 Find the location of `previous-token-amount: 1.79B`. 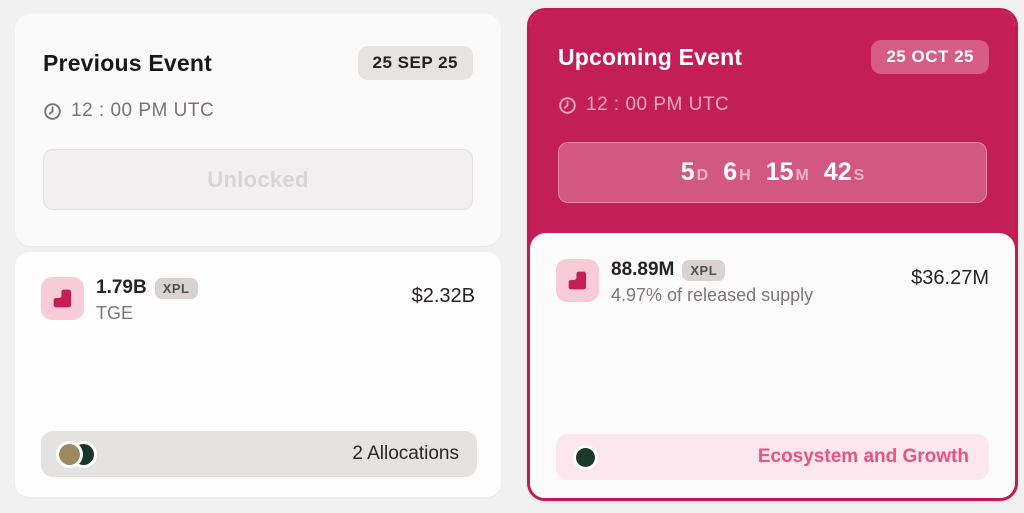

previous-token-amount: 1.79B is located at coordinates (121, 287).